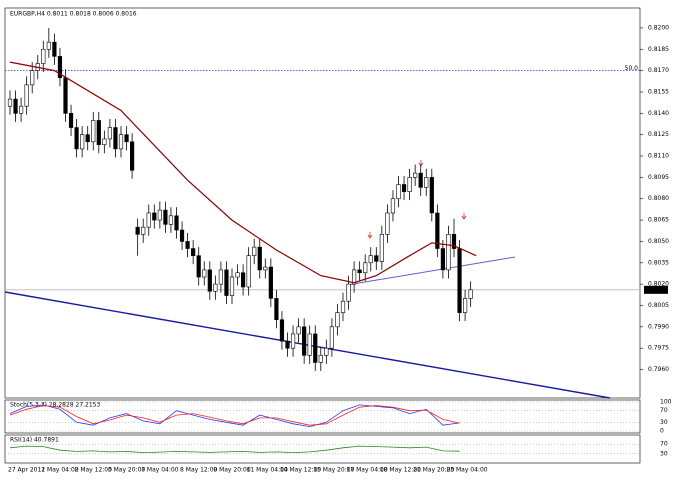 The width and height of the screenshot is (698, 486). I want to click on x-tick-label: 7 May 04:00, so click(160, 470).